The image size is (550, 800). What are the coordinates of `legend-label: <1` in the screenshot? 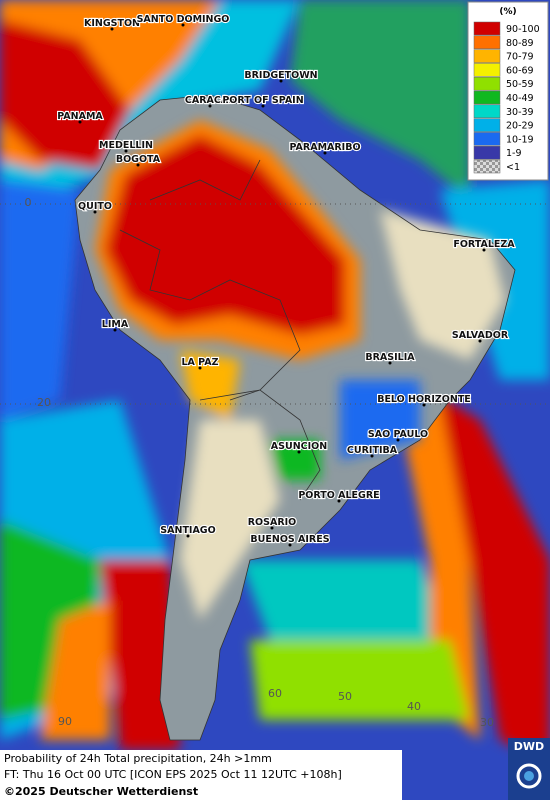 It's located at (513, 167).